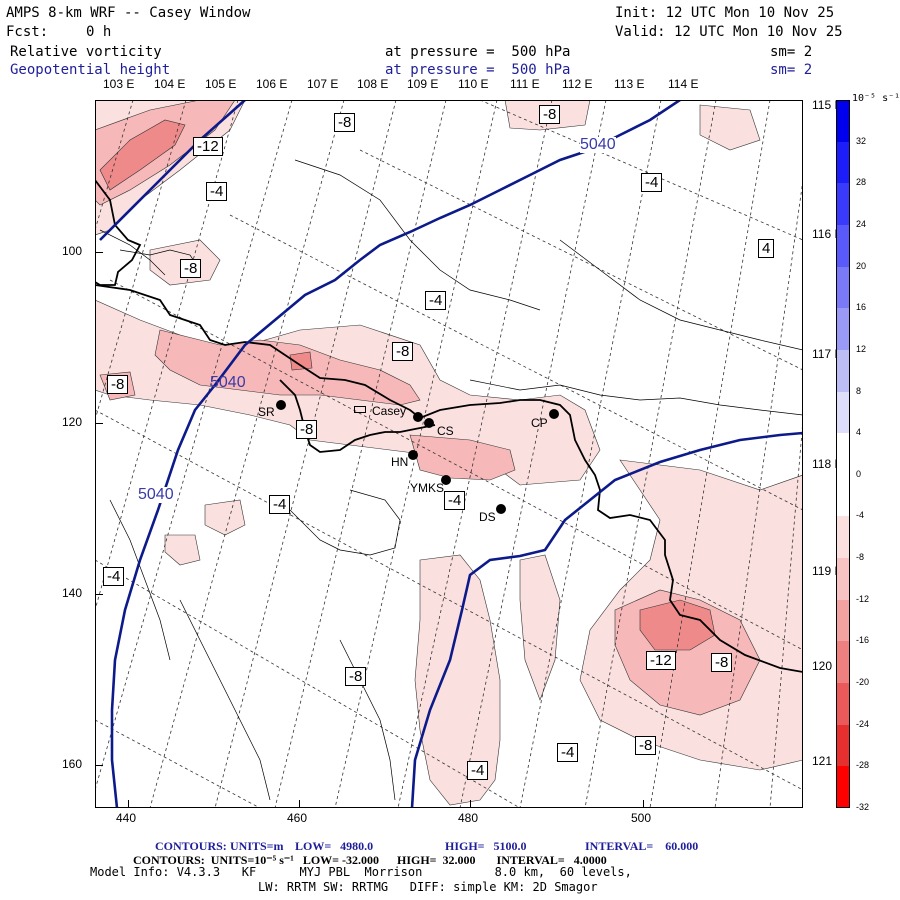  What do you see at coordinates (373, 84) in the screenshot?
I see `top-lon-label: 108 E` at bounding box center [373, 84].